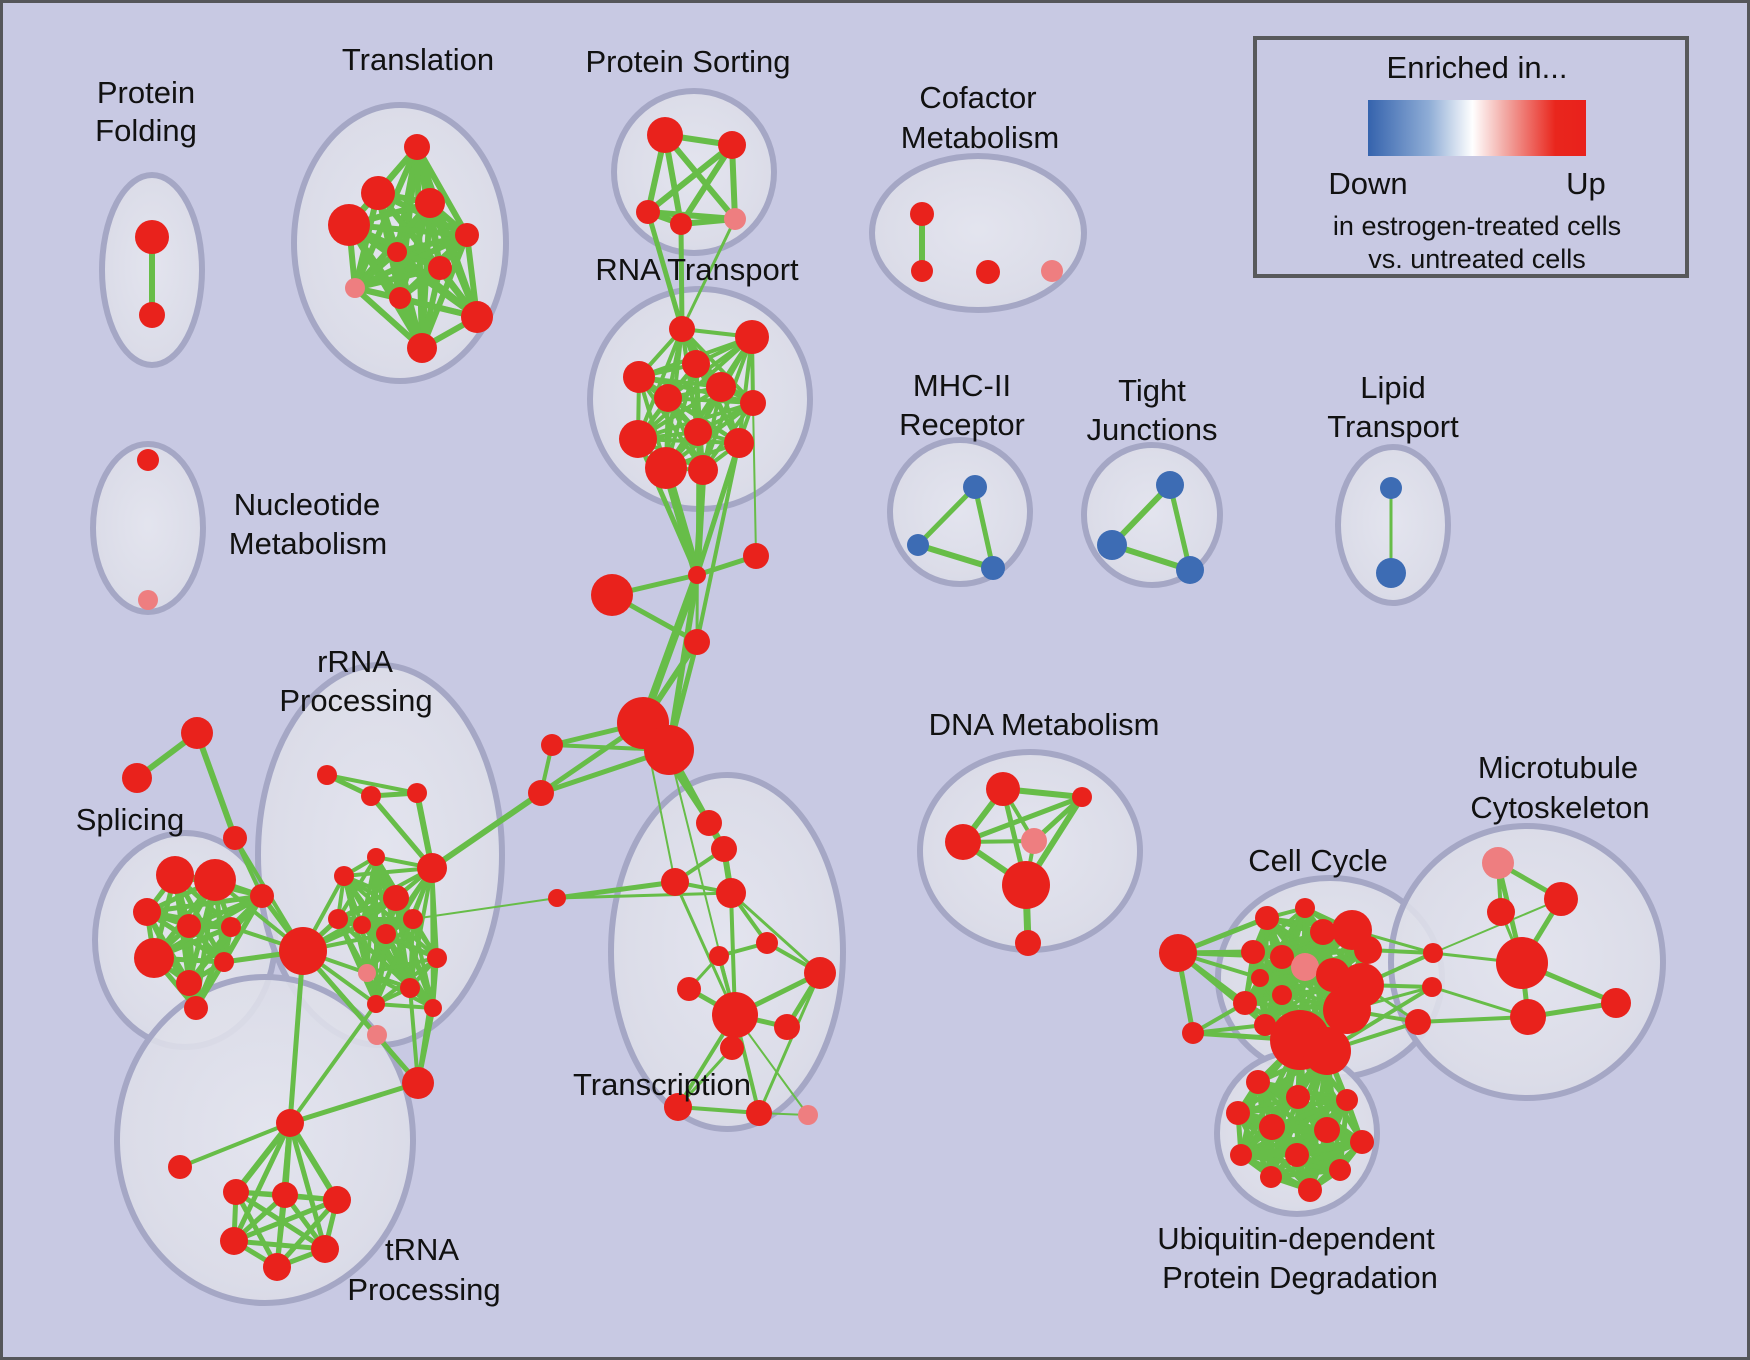 Image resolution: width=1750 pixels, height=1360 pixels. What do you see at coordinates (485, 908) in the screenshot?
I see `edge-xl-q10` at bounding box center [485, 908].